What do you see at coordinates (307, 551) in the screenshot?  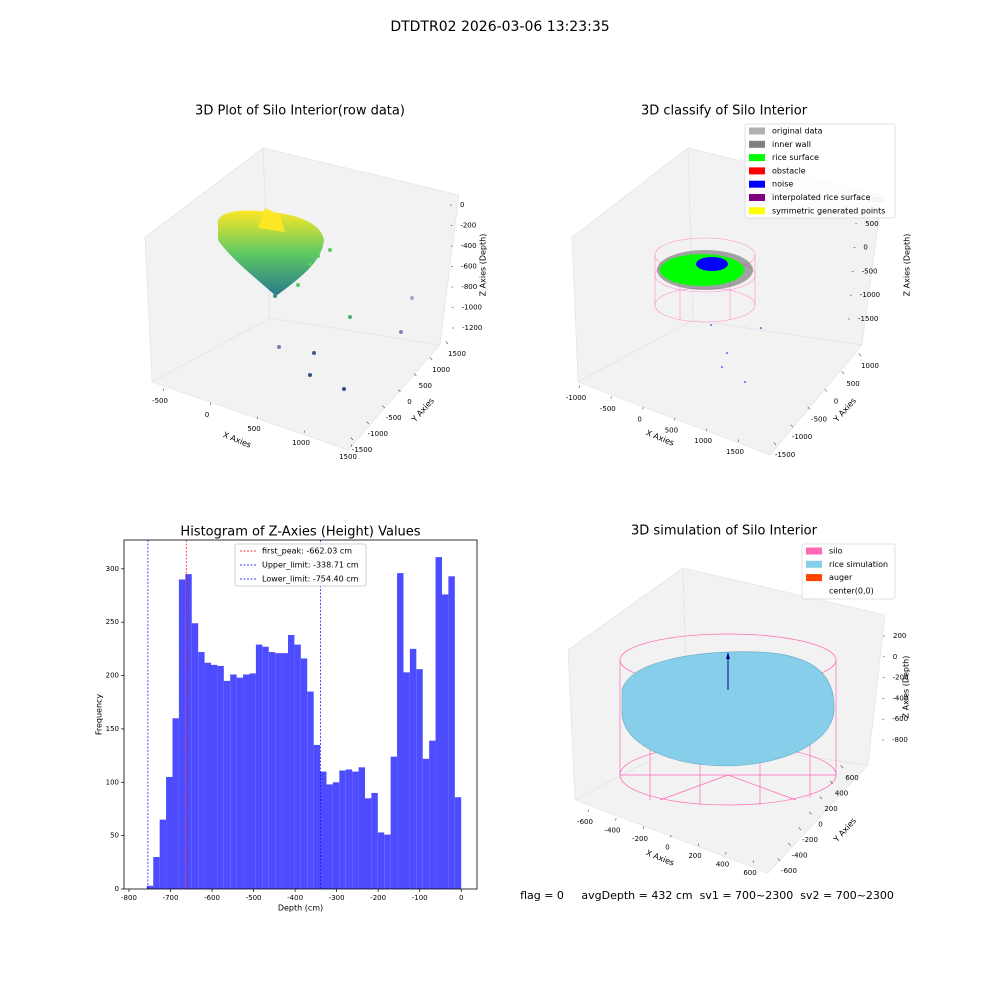 I see `legend-label: first_peak: -662.03 cm` at bounding box center [307, 551].